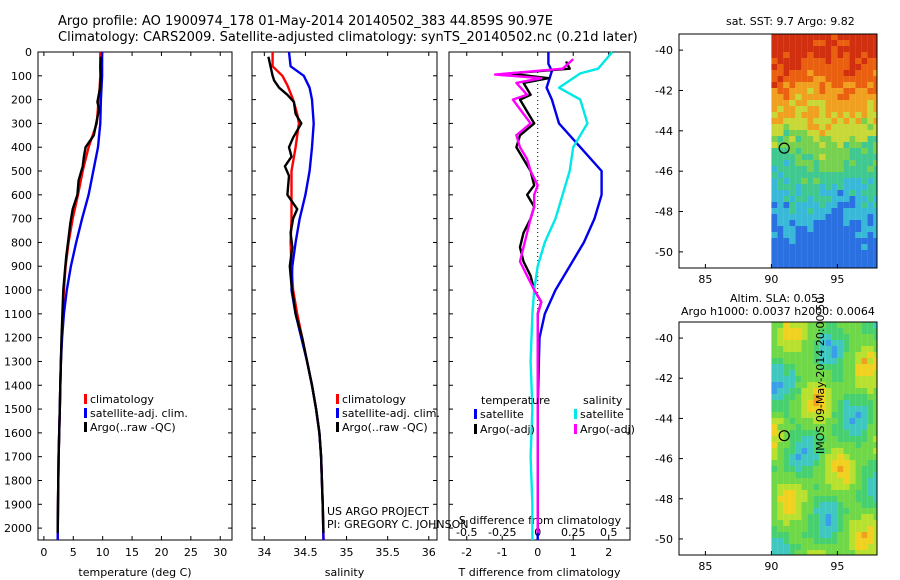 The height and width of the screenshot is (580, 900). Describe the element at coordinates (664, 378) in the screenshot. I see `sla-lat-label: -42` at that location.